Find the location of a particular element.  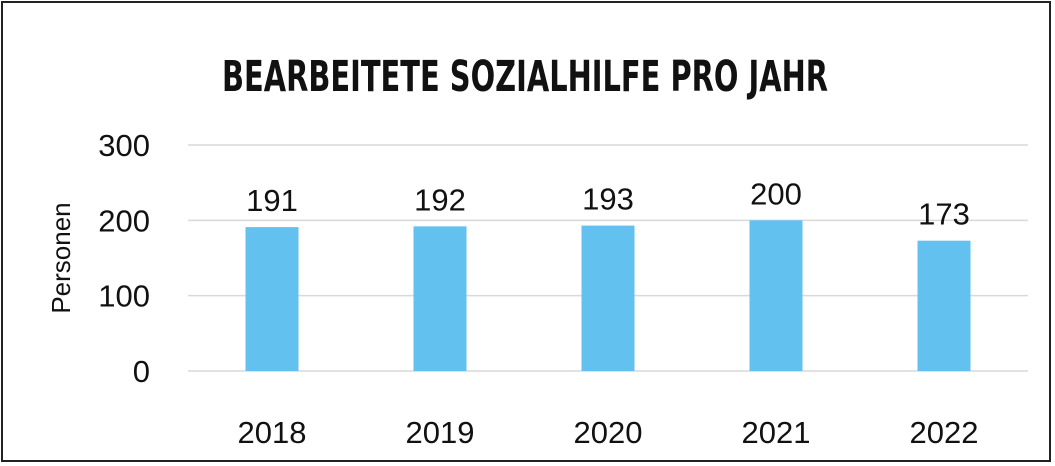

x-tick-label-2022: 2022 is located at coordinates (944, 432).